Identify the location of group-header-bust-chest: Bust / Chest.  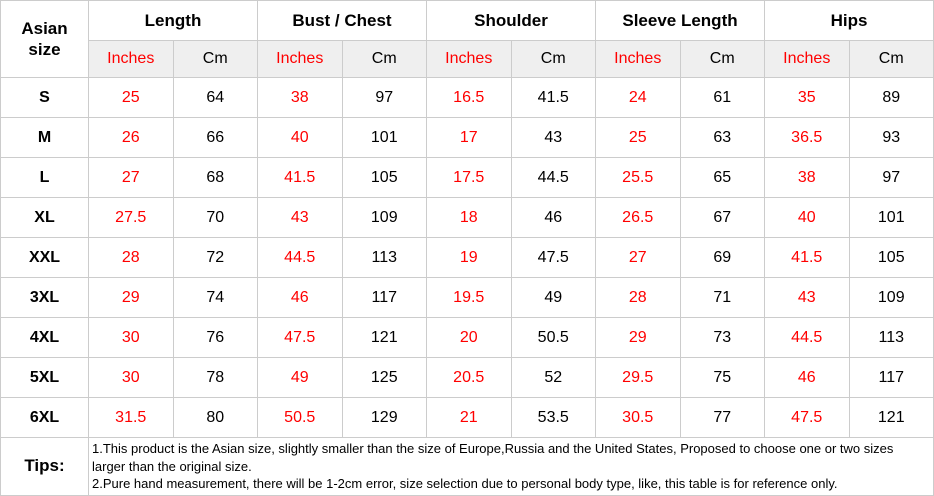
(342, 20).